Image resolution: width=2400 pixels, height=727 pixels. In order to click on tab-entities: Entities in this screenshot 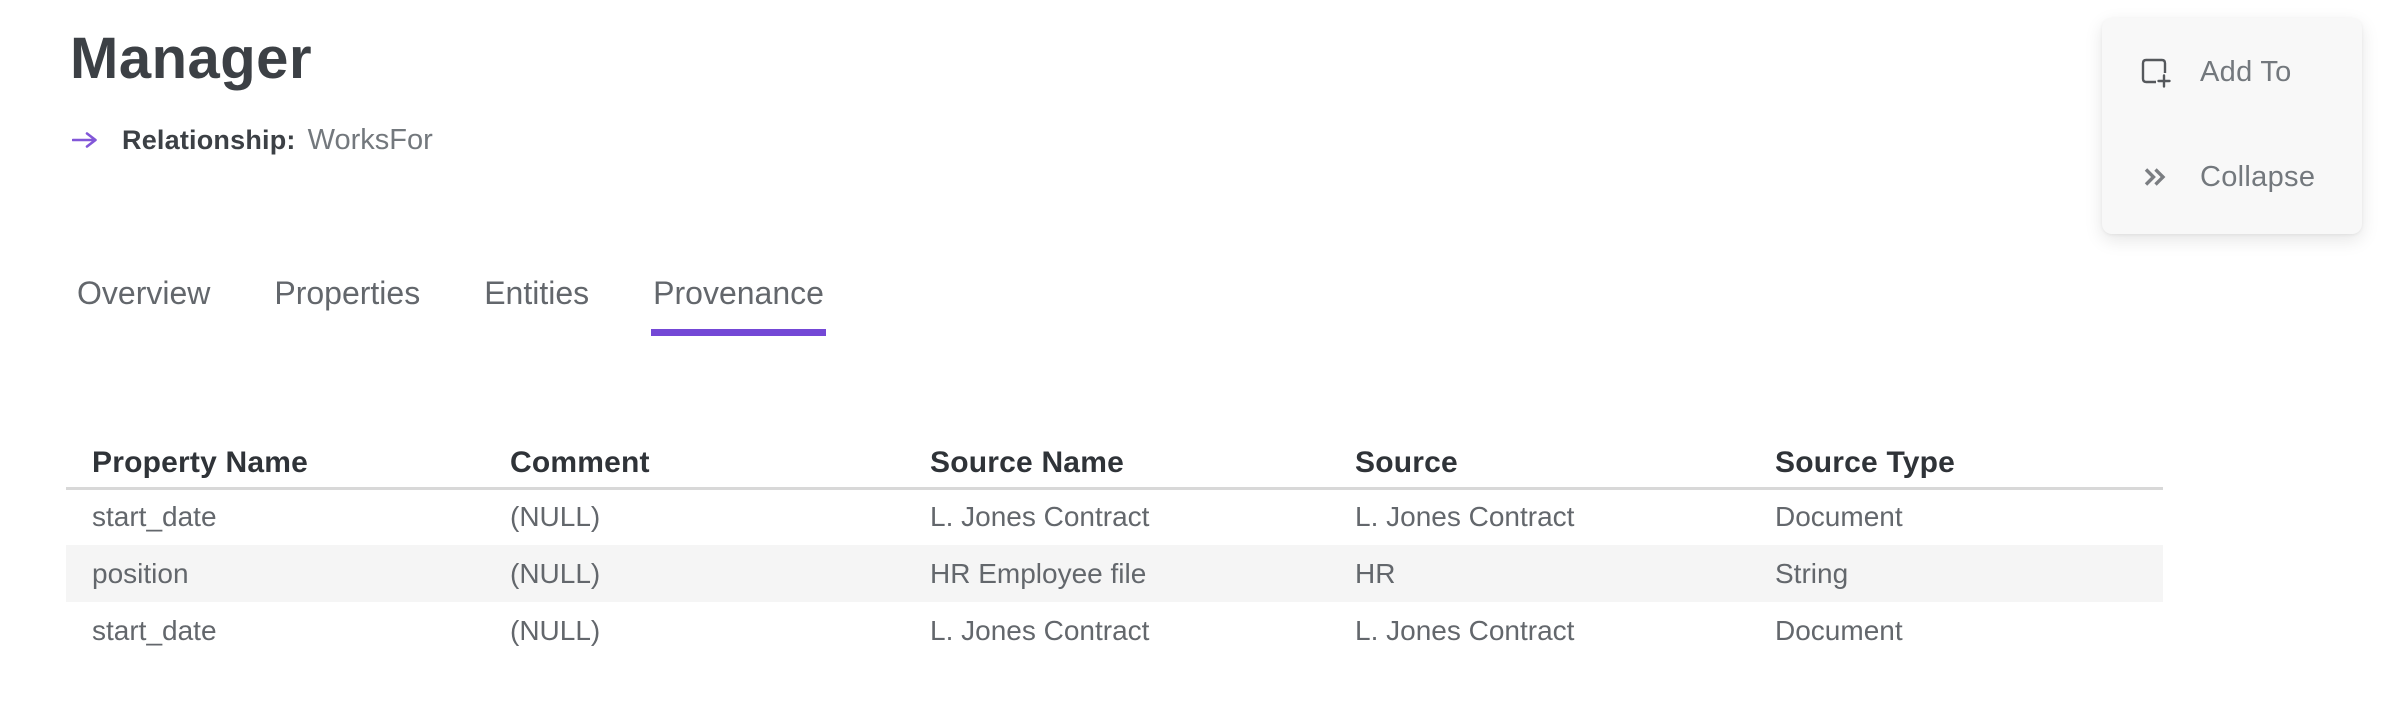, I will do `click(537, 293)`.